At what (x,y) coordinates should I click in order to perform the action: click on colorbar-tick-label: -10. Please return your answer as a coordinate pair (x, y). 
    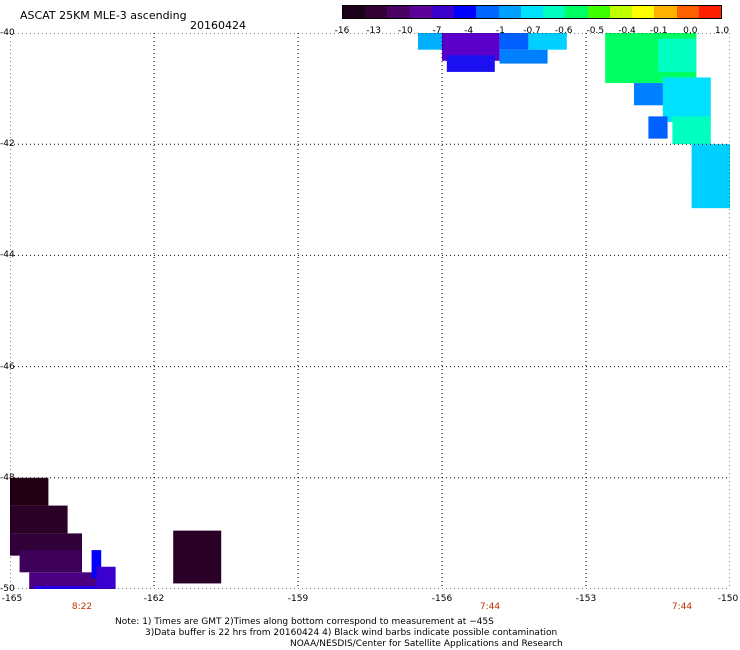
    Looking at the image, I should click on (405, 31).